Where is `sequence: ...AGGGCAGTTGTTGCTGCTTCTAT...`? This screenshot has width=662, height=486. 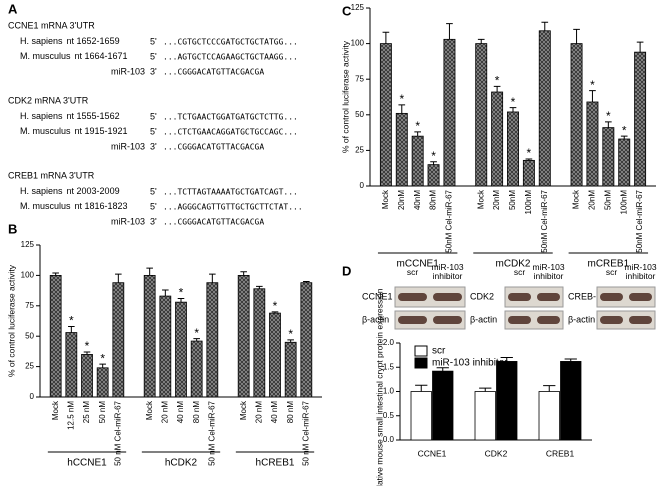 sequence: ...AGGGCAGTTGTTGCTGCTTCTAT... is located at coordinates (233, 207).